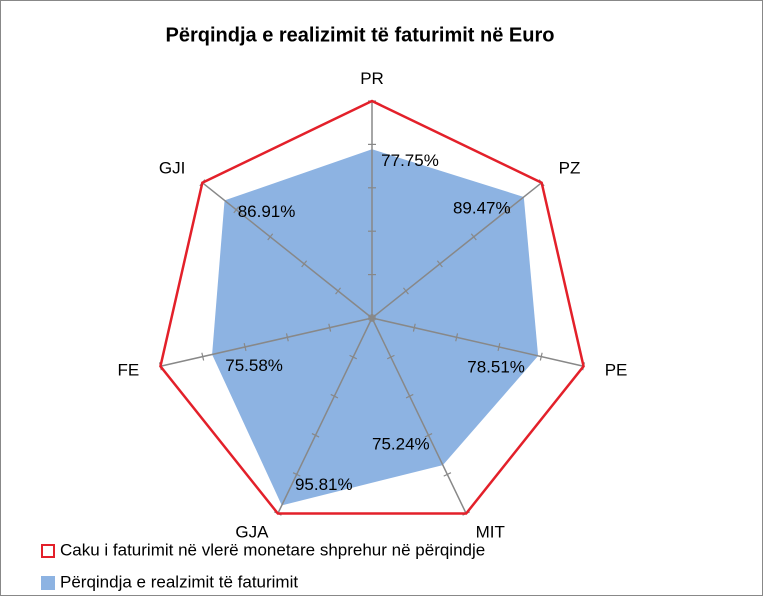 This screenshot has height=596, width=763. Describe the element at coordinates (570, 168) in the screenshot. I see `category-label: PZ` at that location.